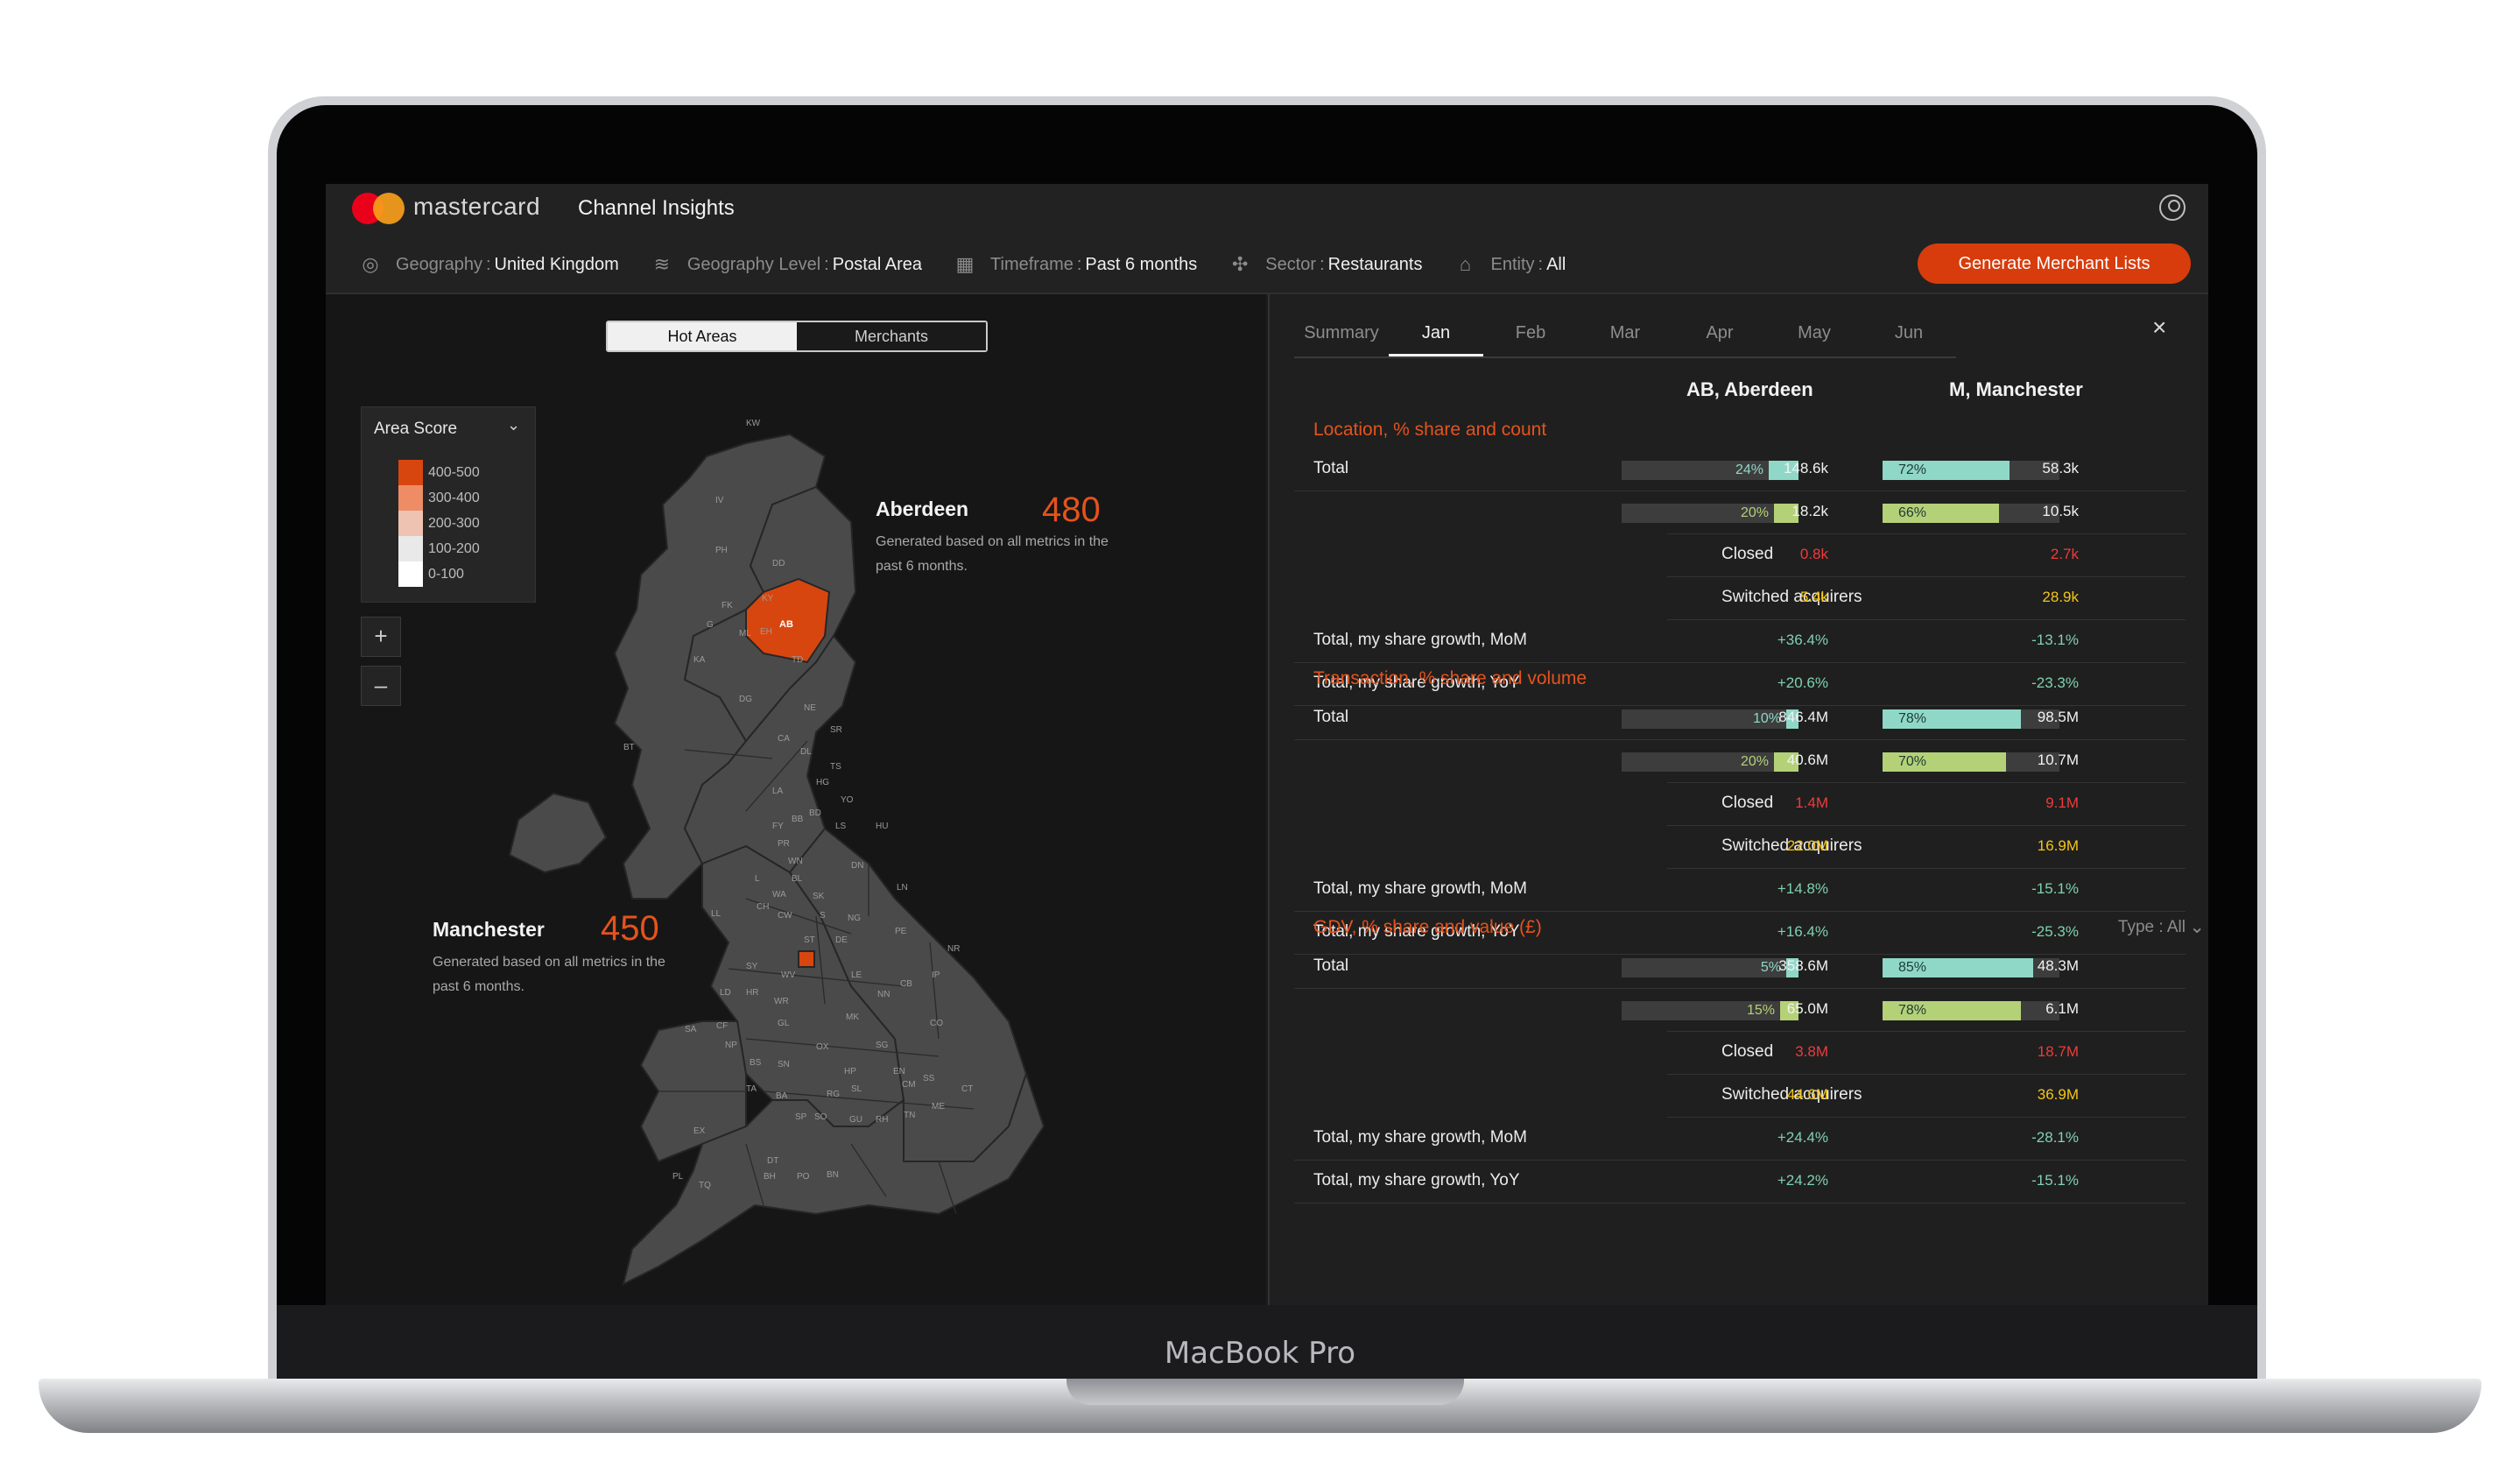 The image size is (2520, 1482). What do you see at coordinates (786, 624) in the screenshot?
I see `map-label-ab: AB` at bounding box center [786, 624].